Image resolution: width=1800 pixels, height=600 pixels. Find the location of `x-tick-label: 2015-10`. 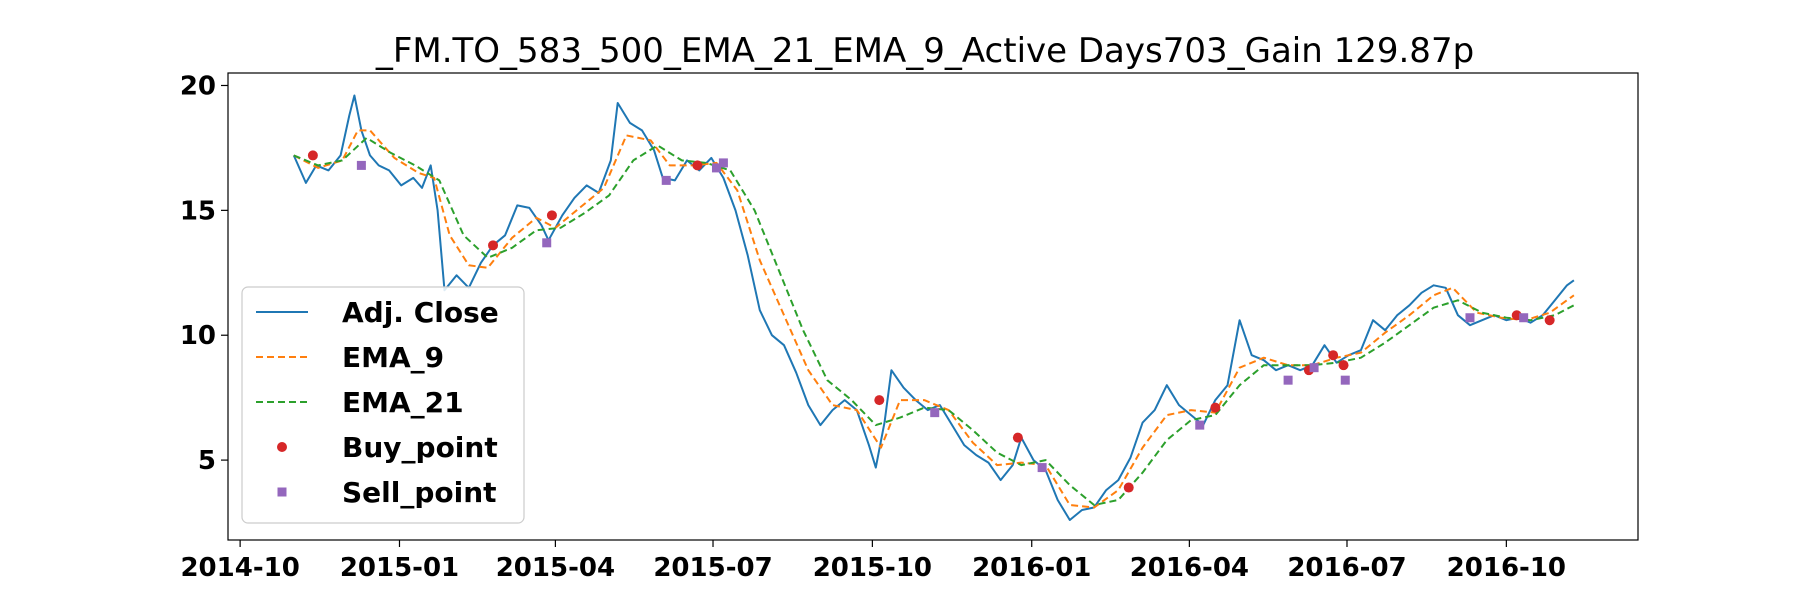

x-tick-label: 2015-10 is located at coordinates (872, 568).